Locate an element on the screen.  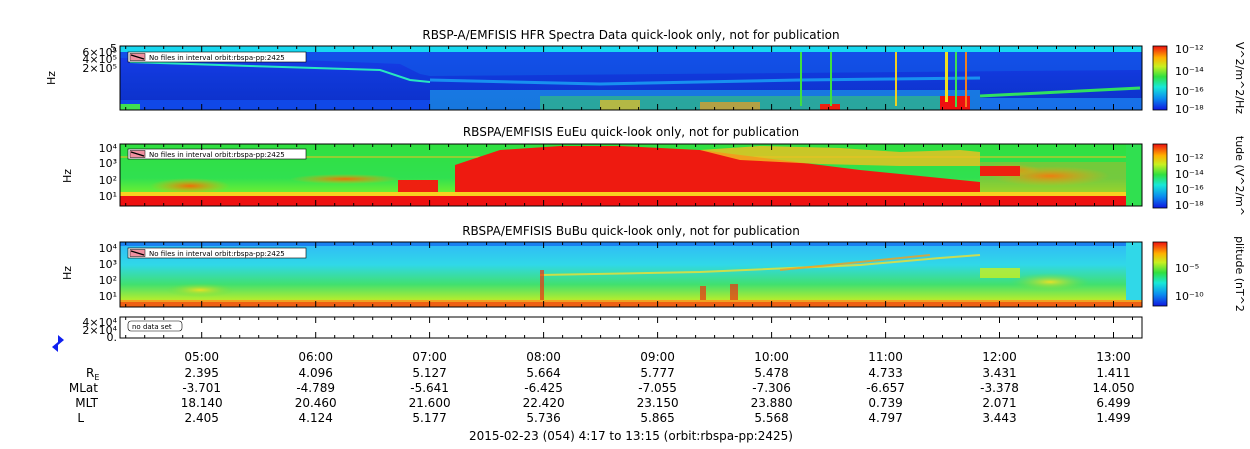
eueu-cbar-tick: 10⁻¹⁶ is located at coordinates (1189, 189).